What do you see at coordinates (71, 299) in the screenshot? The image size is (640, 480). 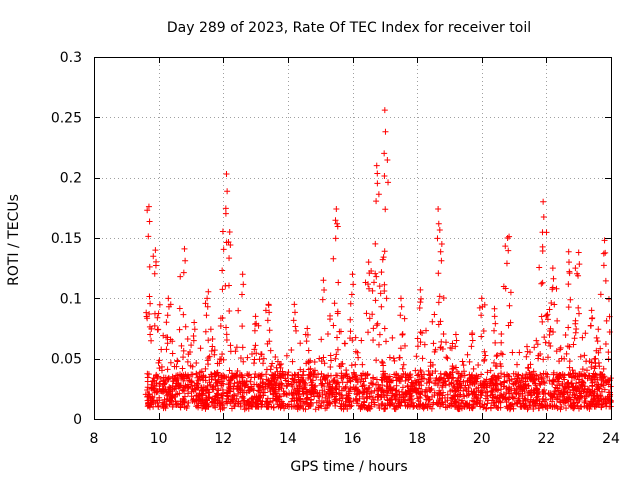 I see `y-tick-label: 0.1` at bounding box center [71, 299].